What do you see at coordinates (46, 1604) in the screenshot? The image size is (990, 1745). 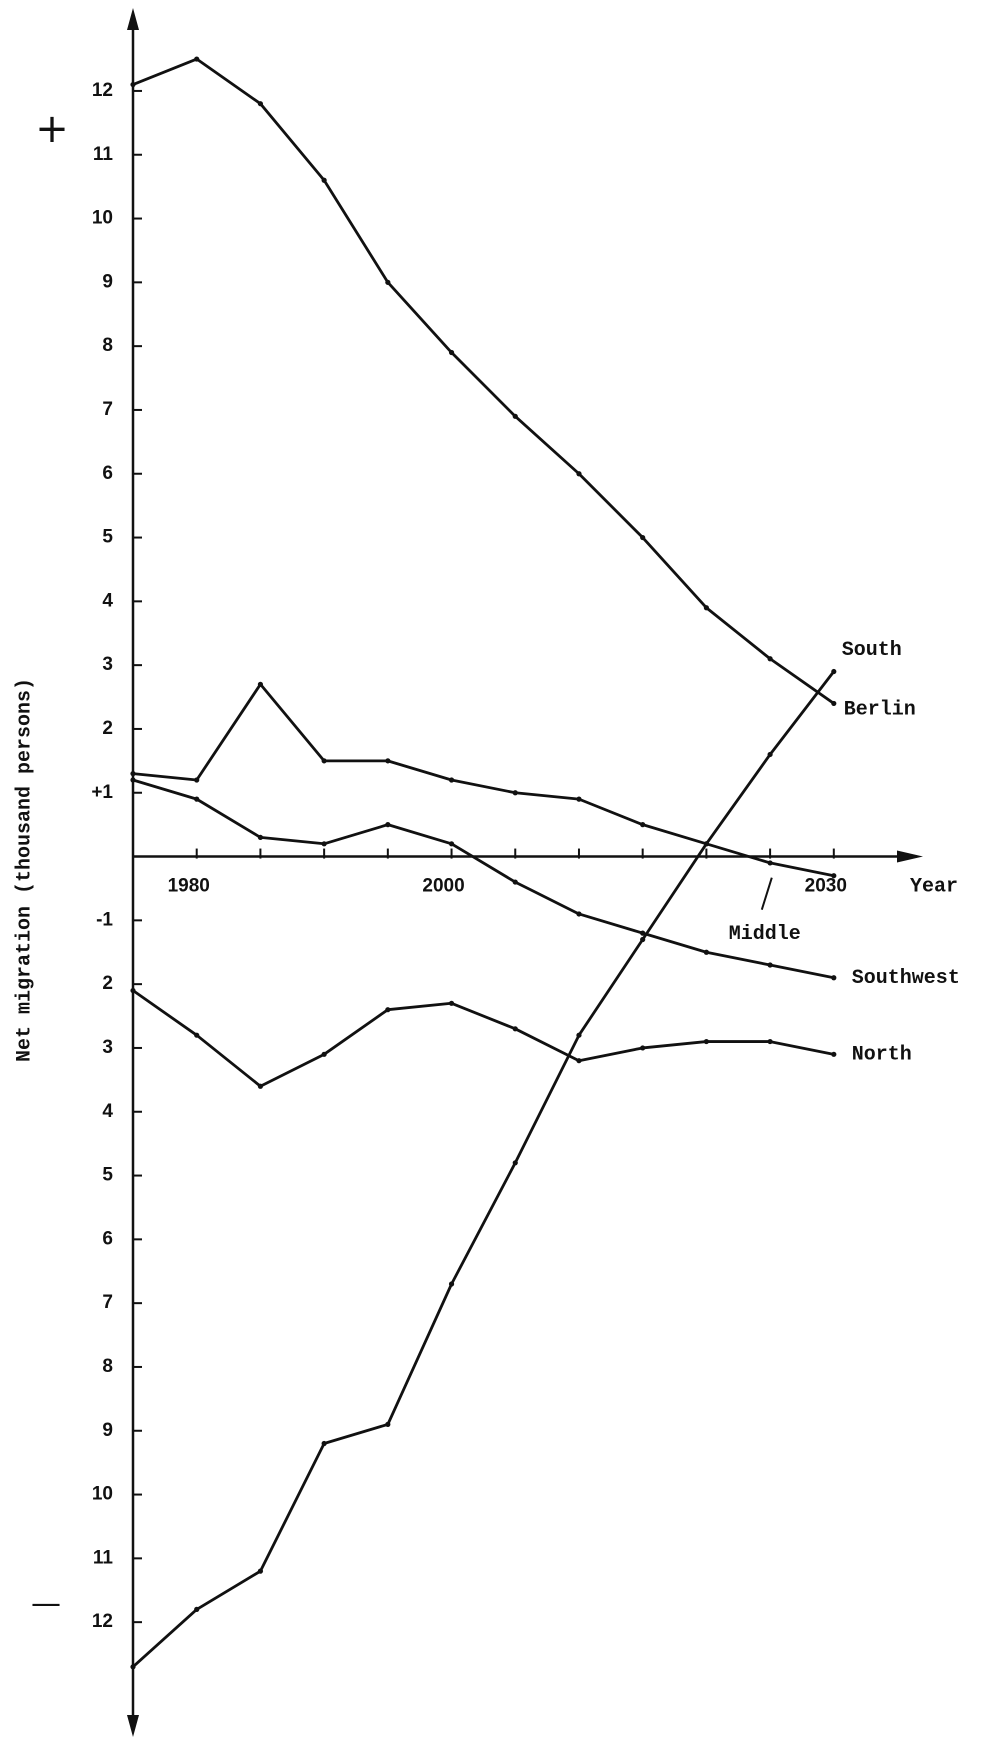 I see `minus-sign: —` at bounding box center [46, 1604].